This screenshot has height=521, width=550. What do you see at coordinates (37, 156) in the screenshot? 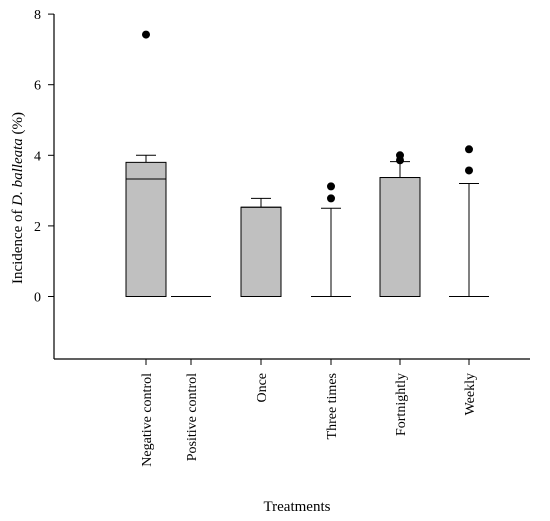
I see `y-tick-label: 4` at bounding box center [37, 156].